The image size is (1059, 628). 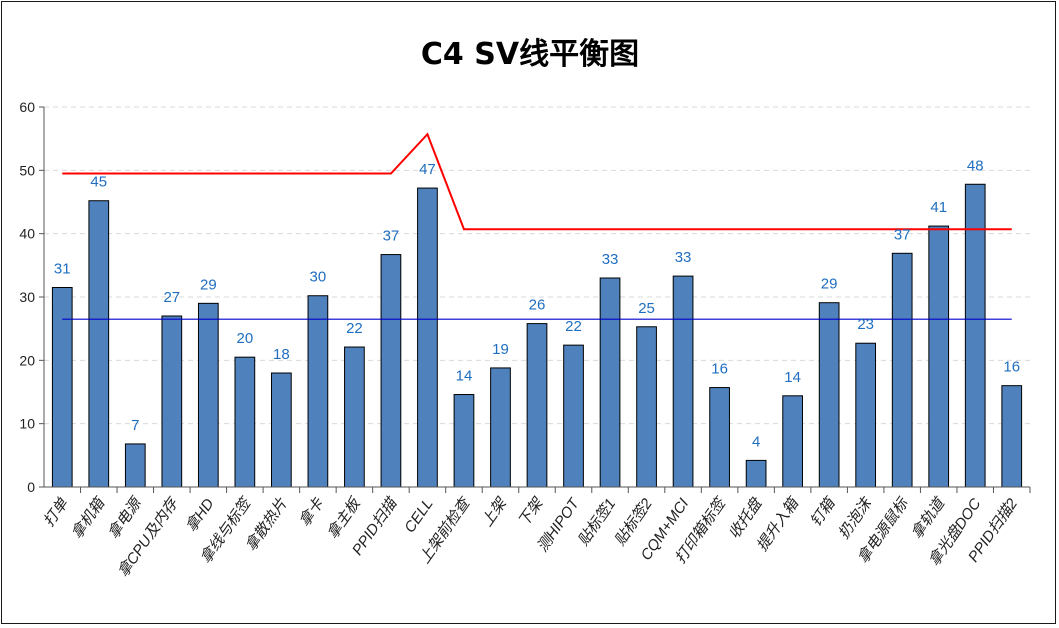 I want to click on data-label: 18, so click(x=281, y=354).